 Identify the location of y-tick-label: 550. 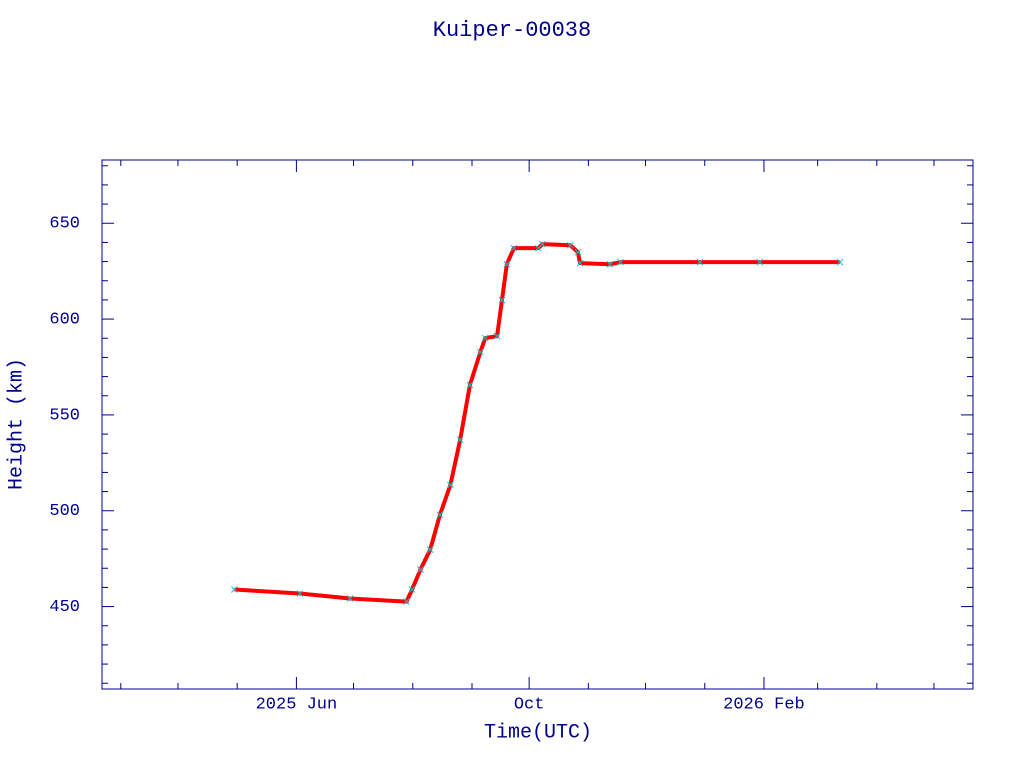
(64, 415).